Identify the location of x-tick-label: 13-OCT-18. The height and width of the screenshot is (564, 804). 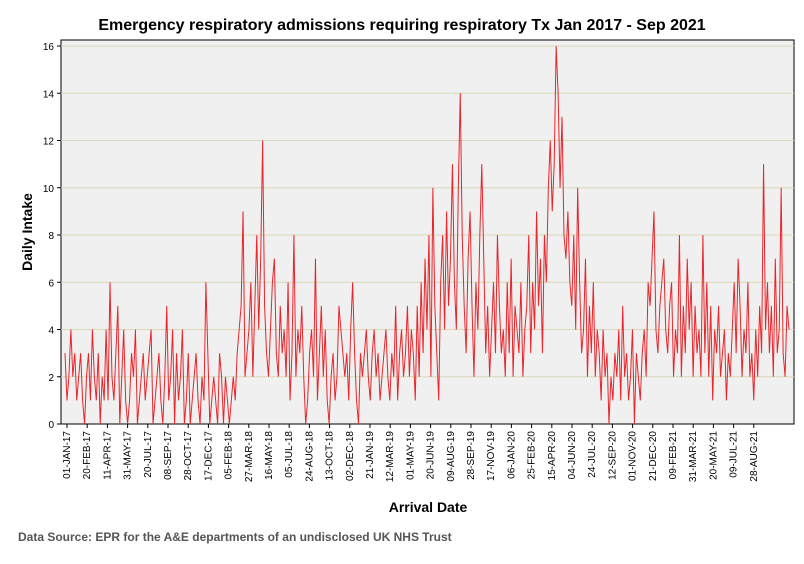
(330, 456).